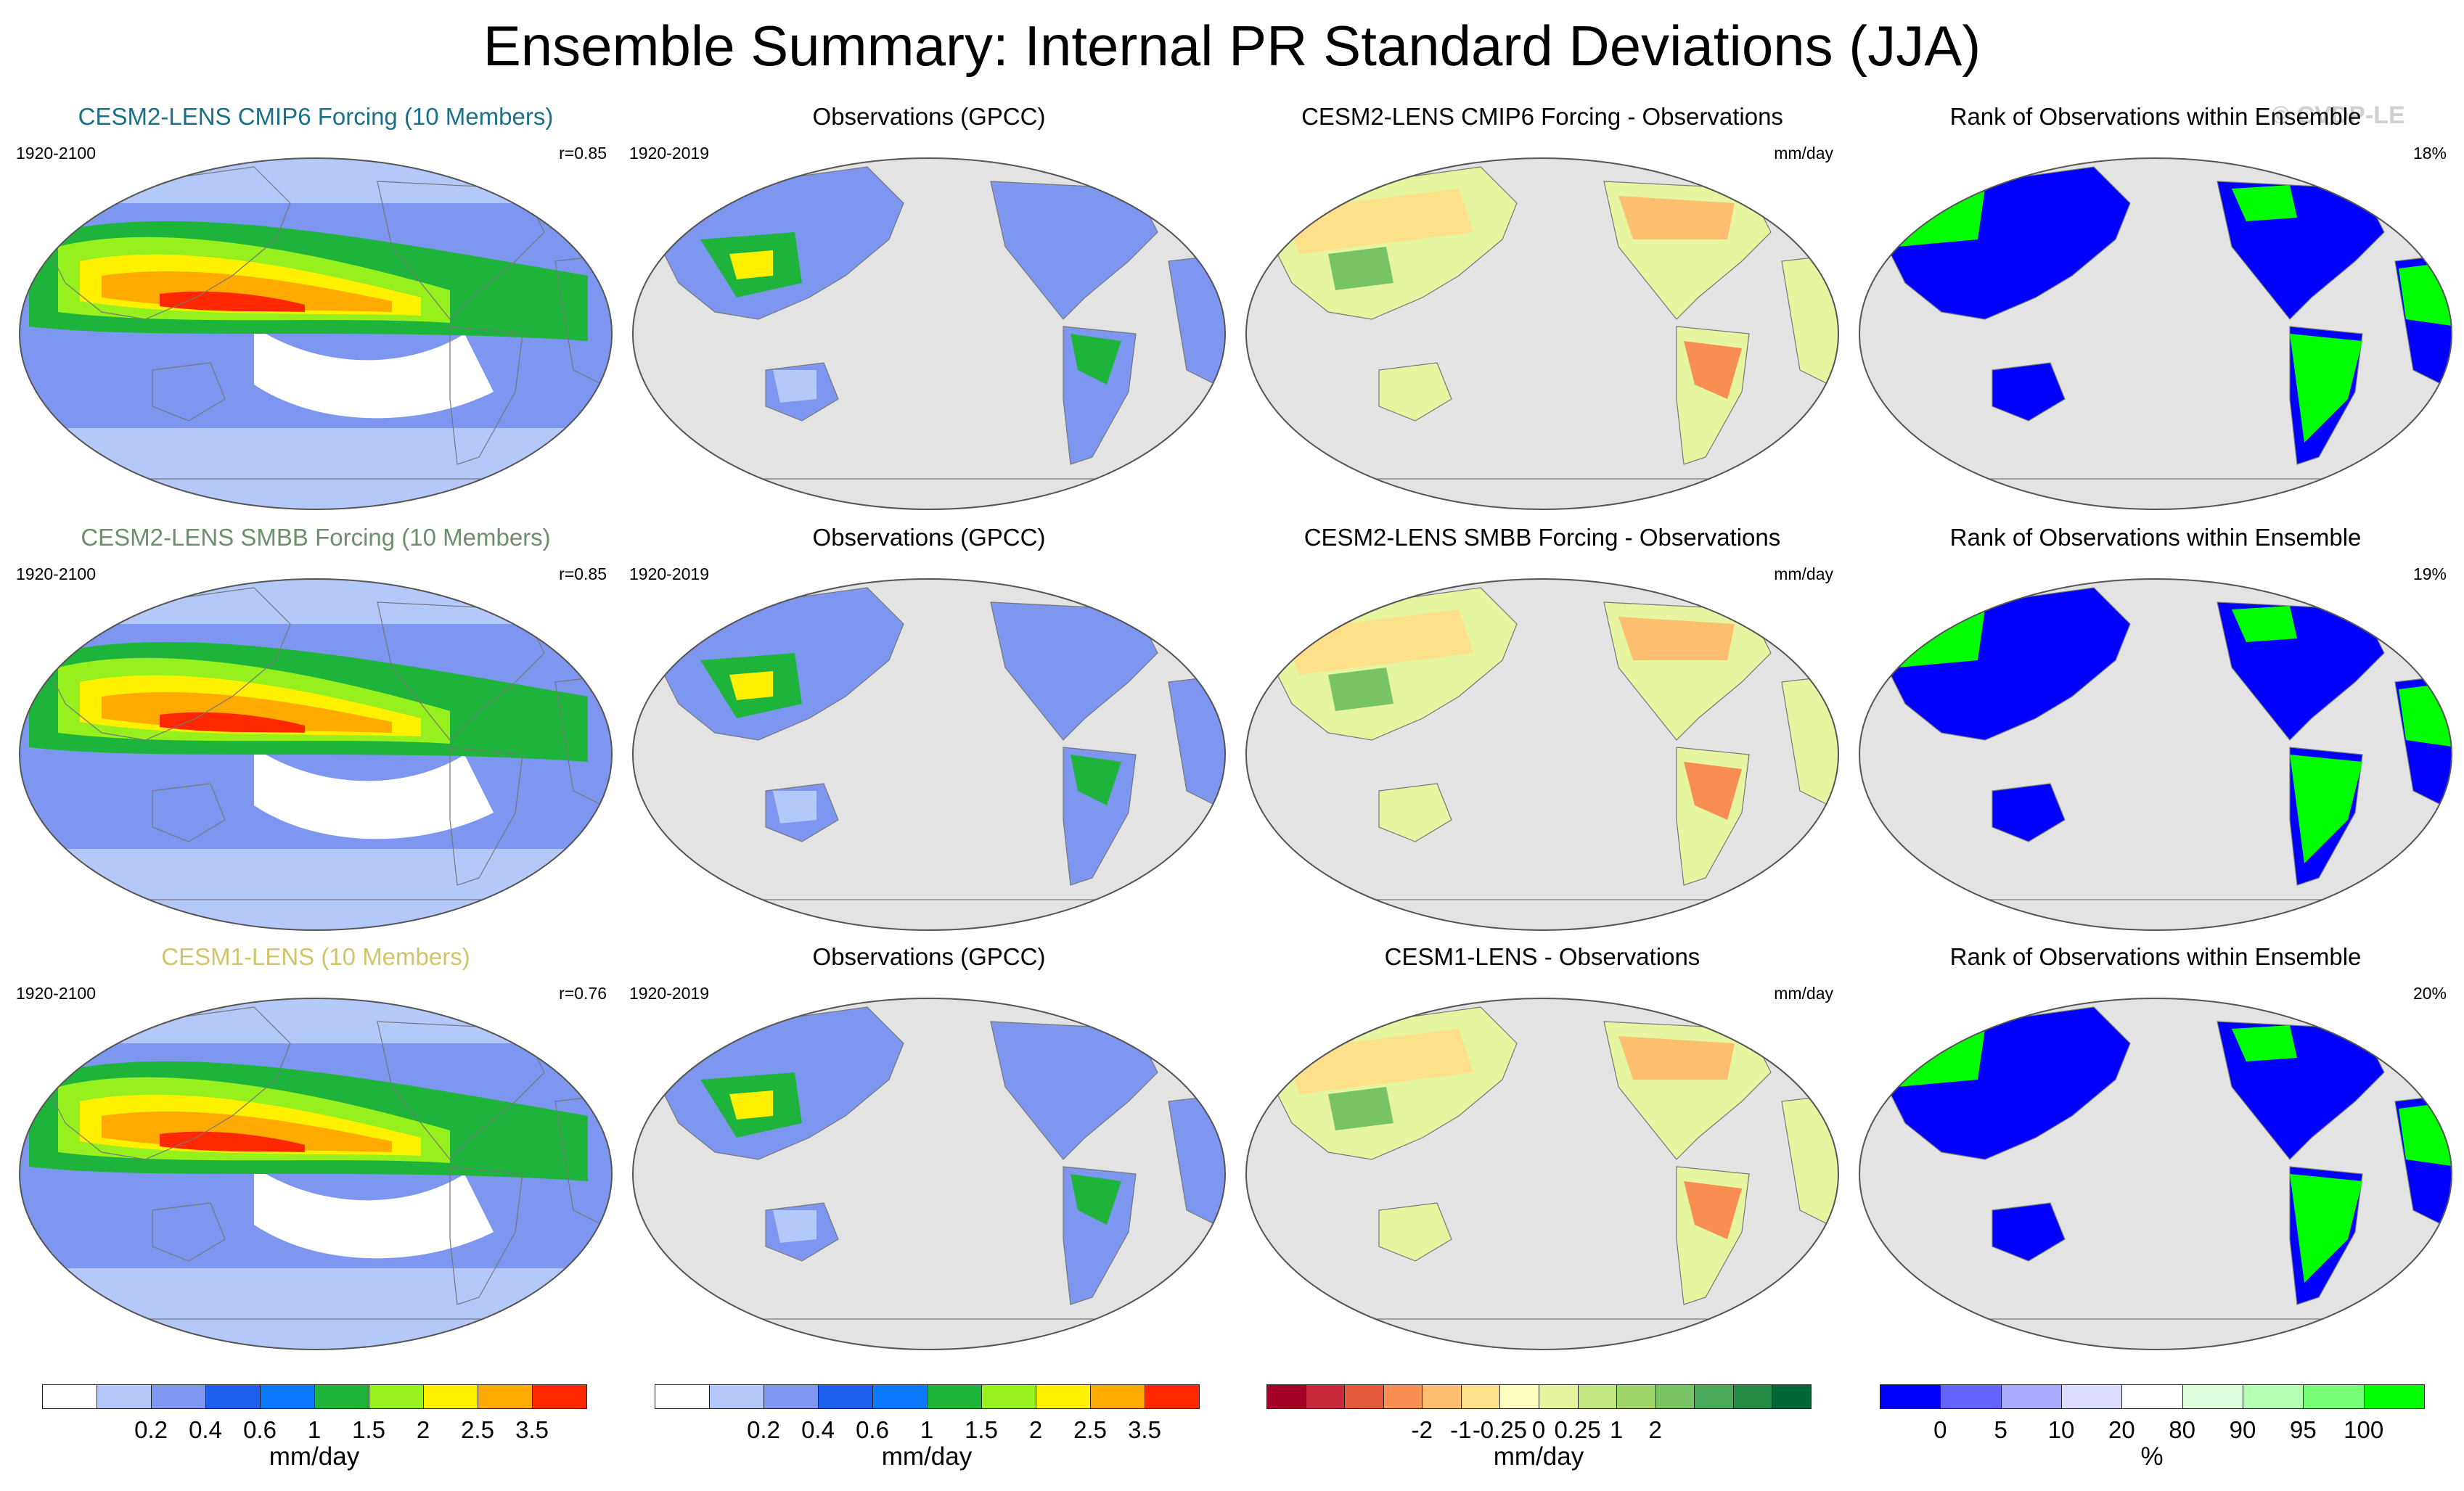  What do you see at coordinates (2429, 153) in the screenshot?
I see `panel-stat-label: 18%` at bounding box center [2429, 153].